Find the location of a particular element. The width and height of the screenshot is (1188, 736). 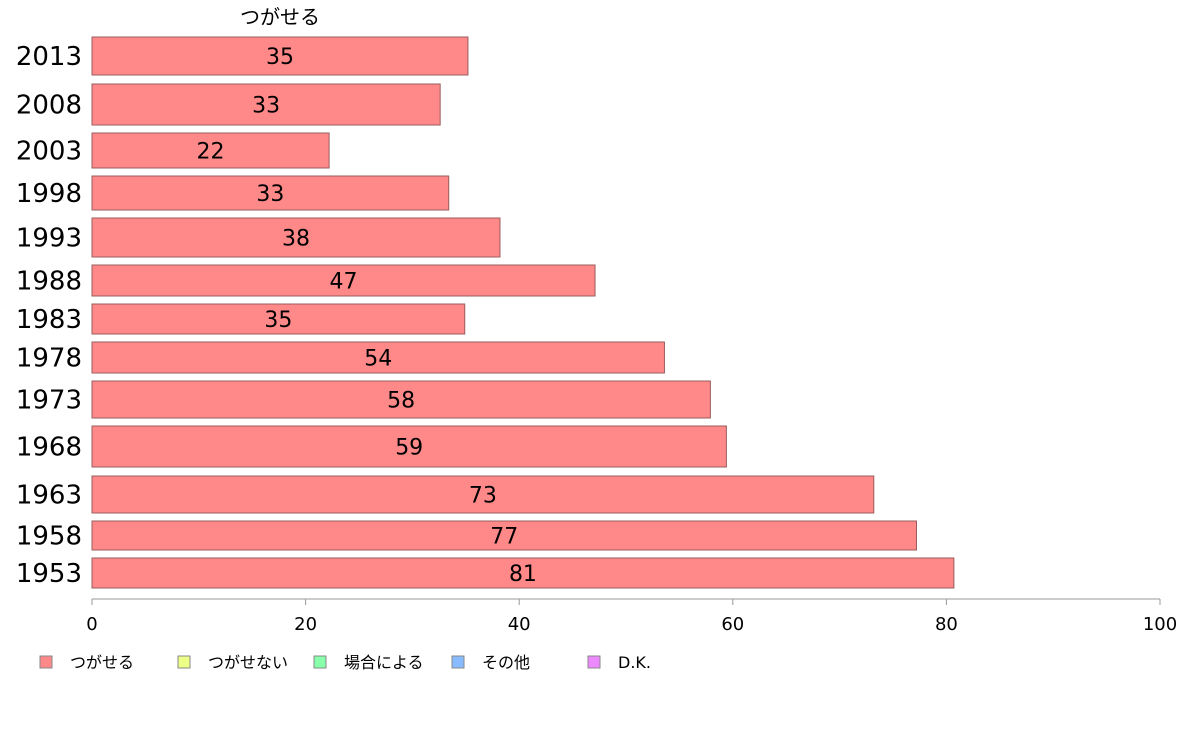

y-tick-label: 1973 is located at coordinates (49, 401).